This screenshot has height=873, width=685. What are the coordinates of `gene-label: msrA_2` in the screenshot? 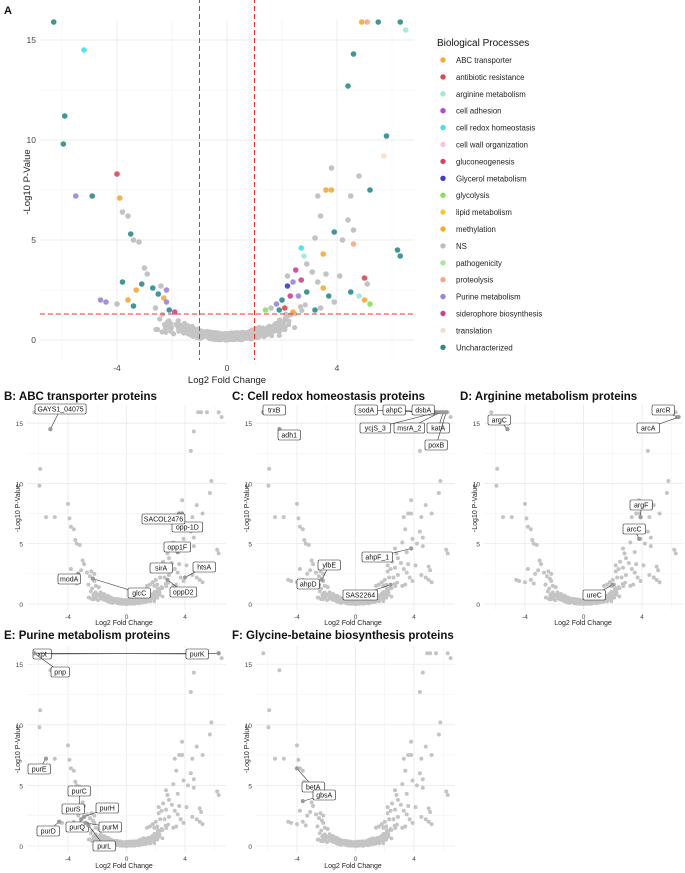 It's located at (409, 429).